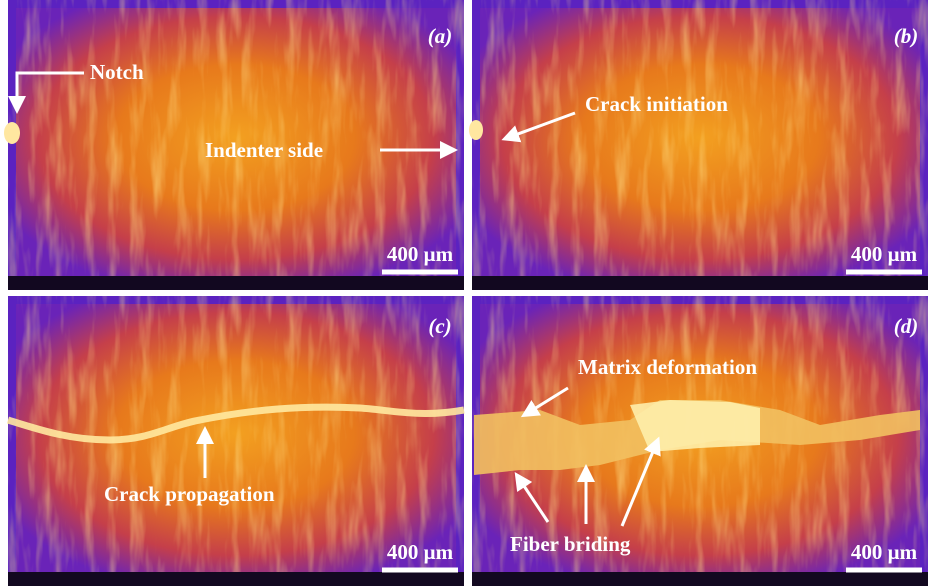  Describe the element at coordinates (667, 367) in the screenshot. I see `annotation: Matrix deformation` at that location.